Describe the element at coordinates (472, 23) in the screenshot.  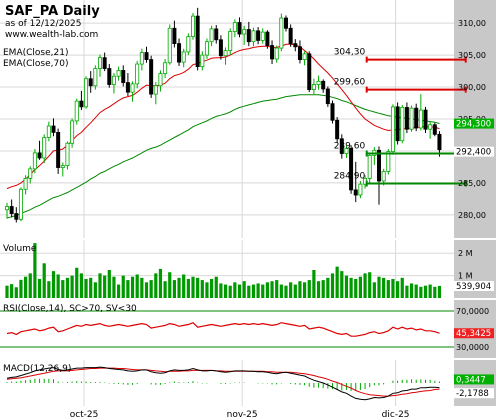
I see `y-tick-label: 310,00` at that location.